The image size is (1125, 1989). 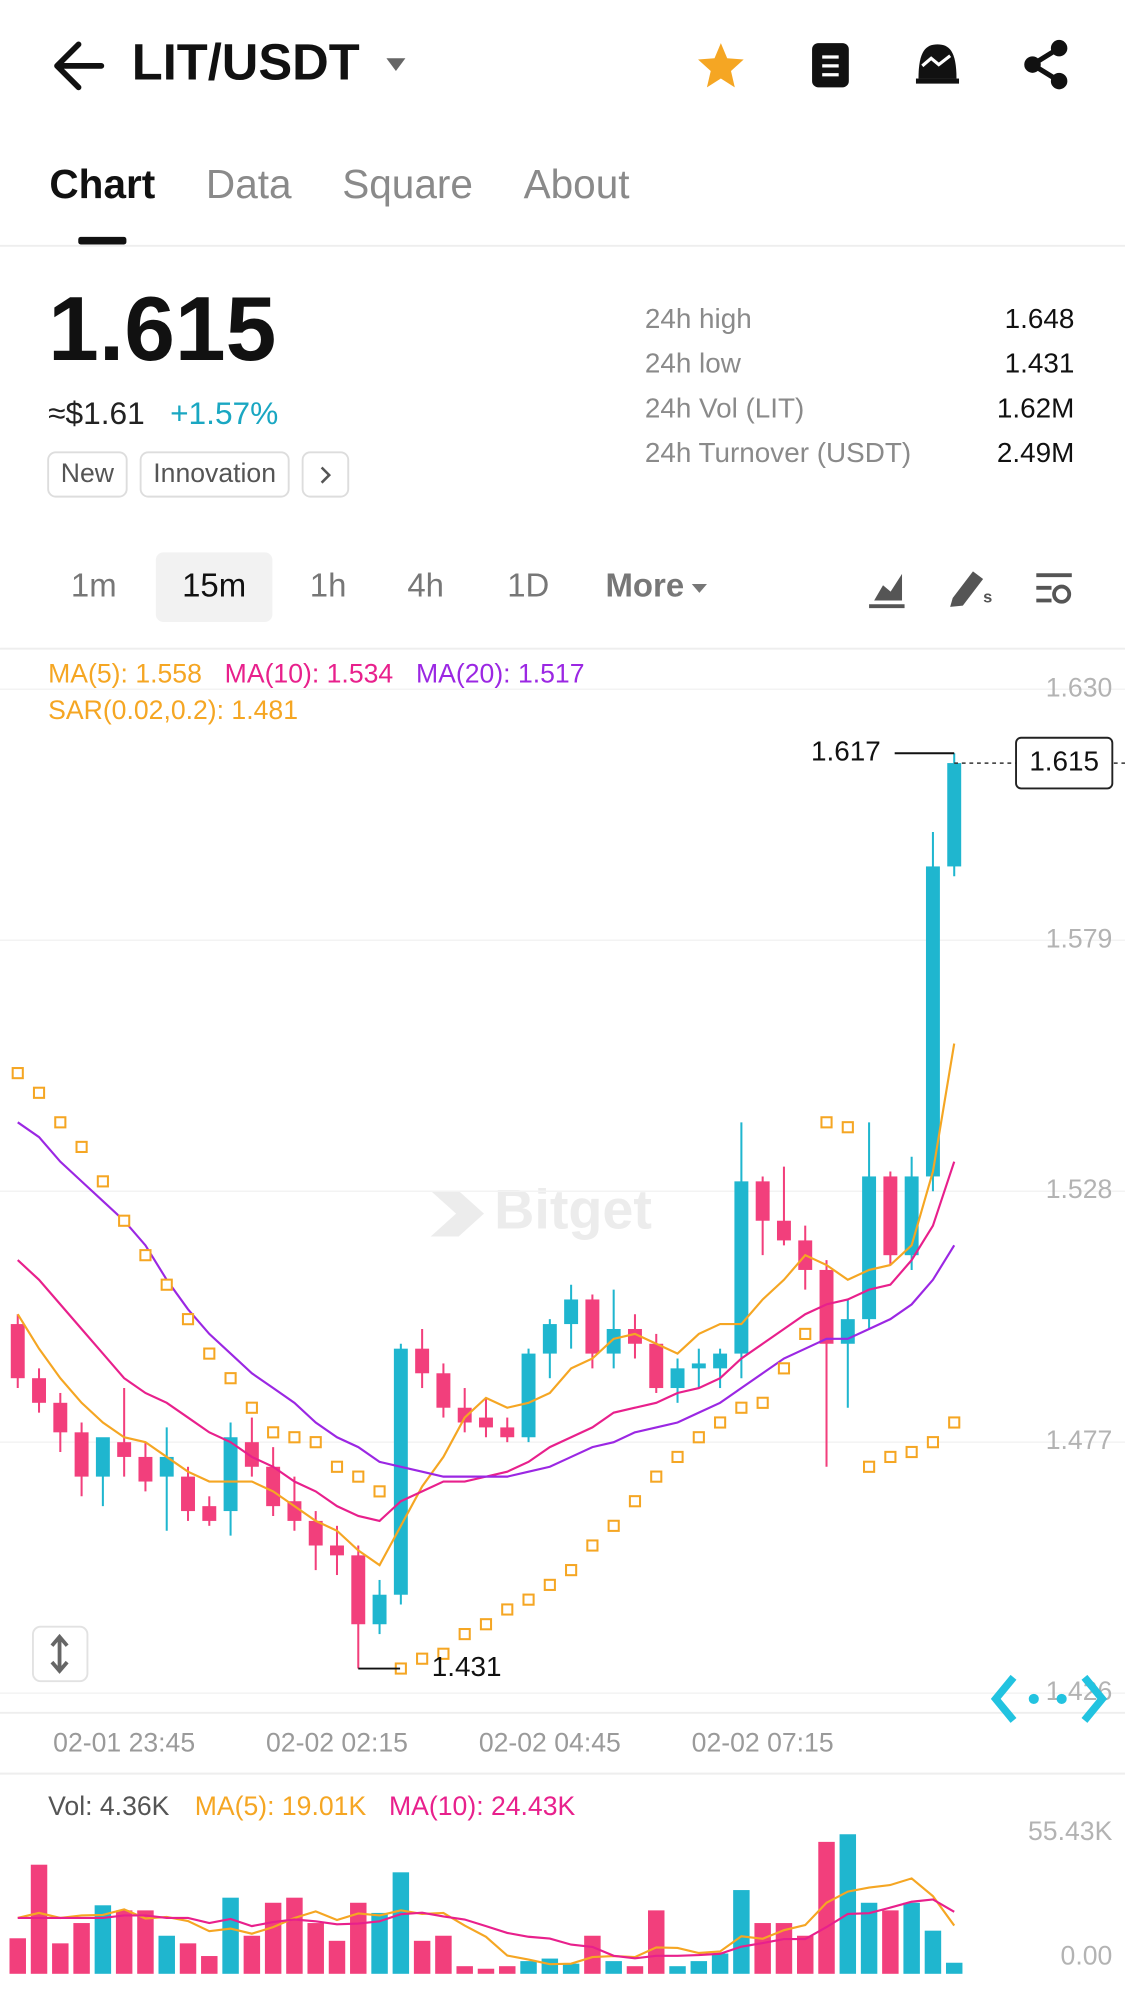 I want to click on tab: About, so click(x=577, y=184).